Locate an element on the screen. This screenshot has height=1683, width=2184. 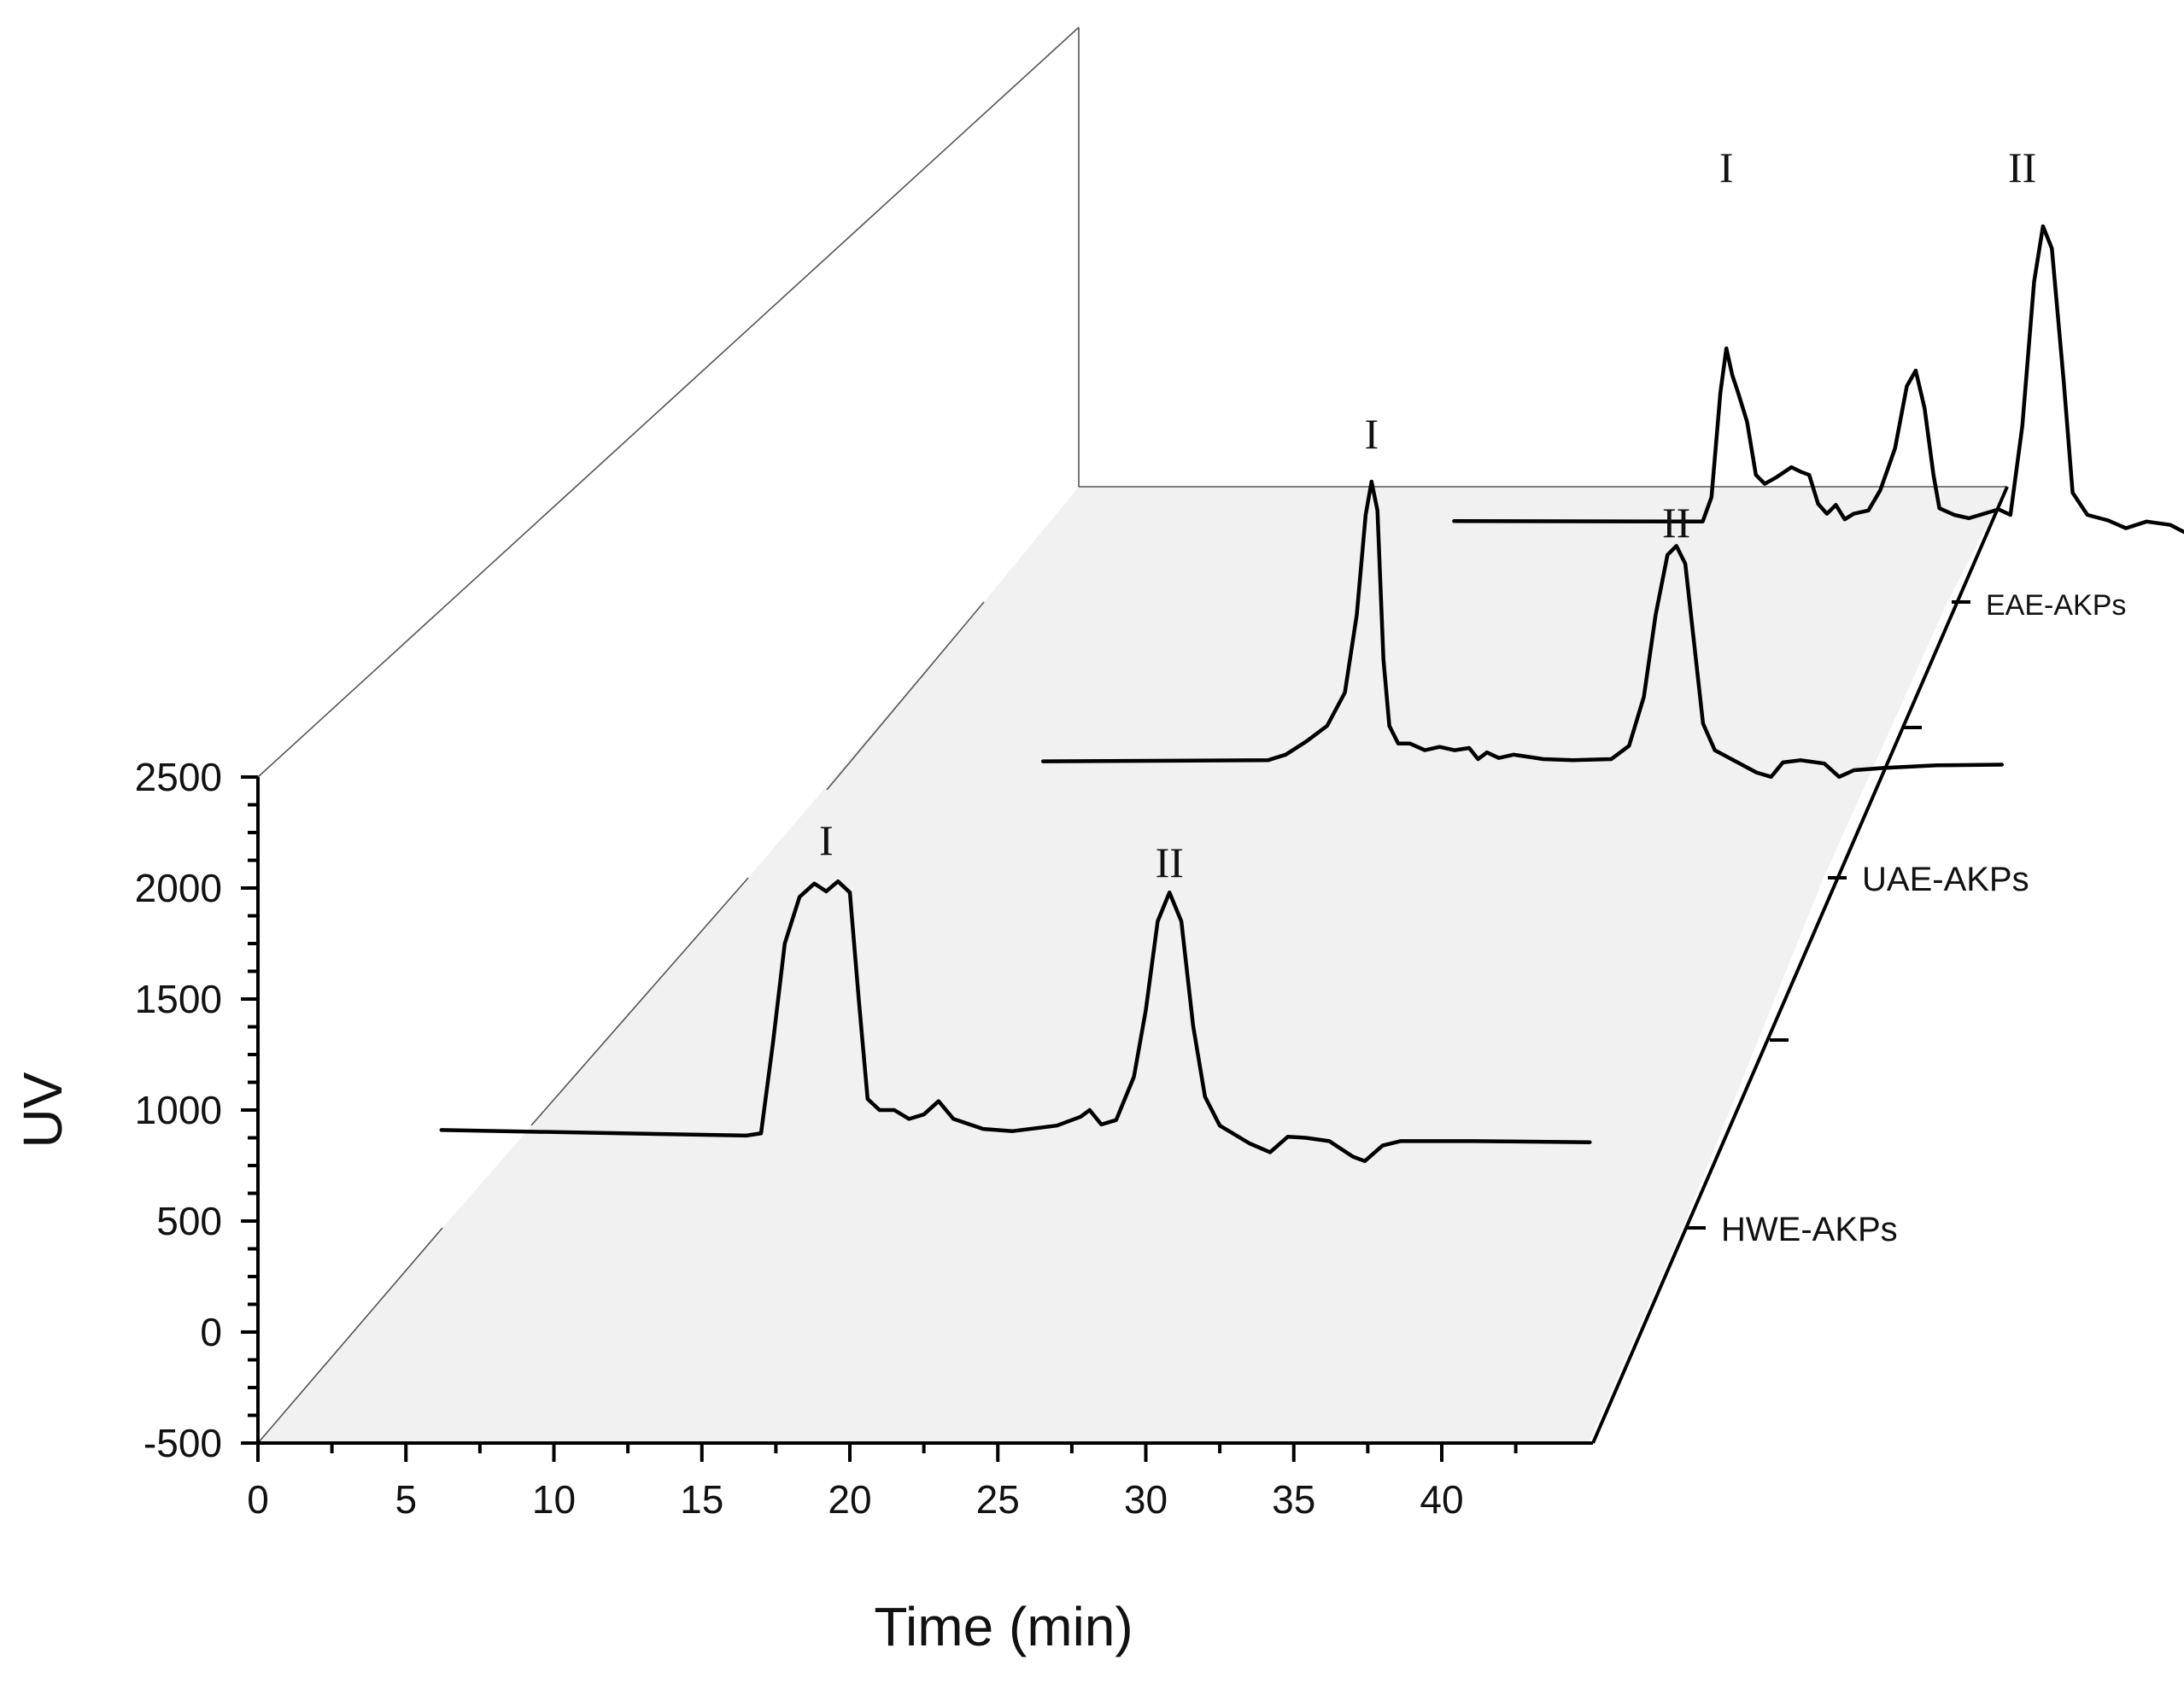
x-tick-label: 30 is located at coordinates (1146, 1500).